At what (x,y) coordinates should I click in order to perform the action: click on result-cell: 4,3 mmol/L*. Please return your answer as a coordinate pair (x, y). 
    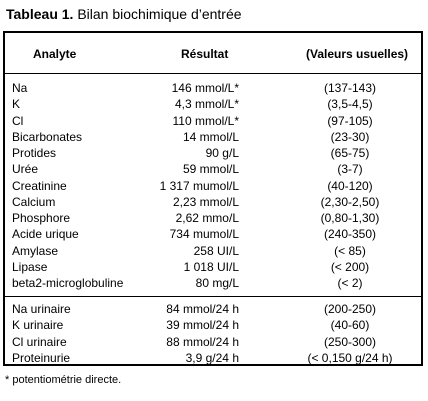
    Looking at the image, I should click on (206, 104).